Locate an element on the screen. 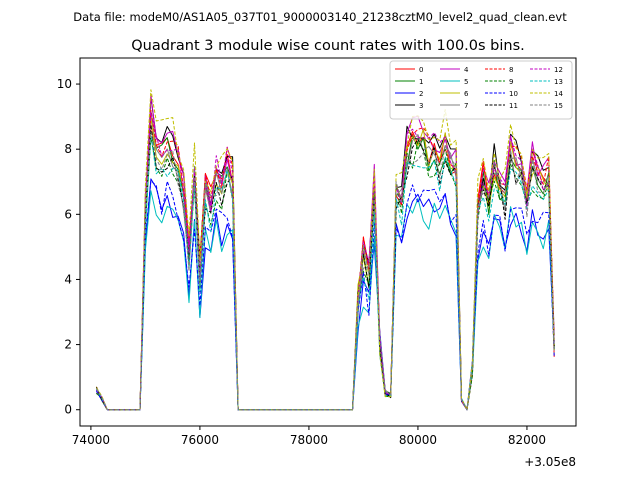  legend-label-12: 12 is located at coordinates (558, 70).